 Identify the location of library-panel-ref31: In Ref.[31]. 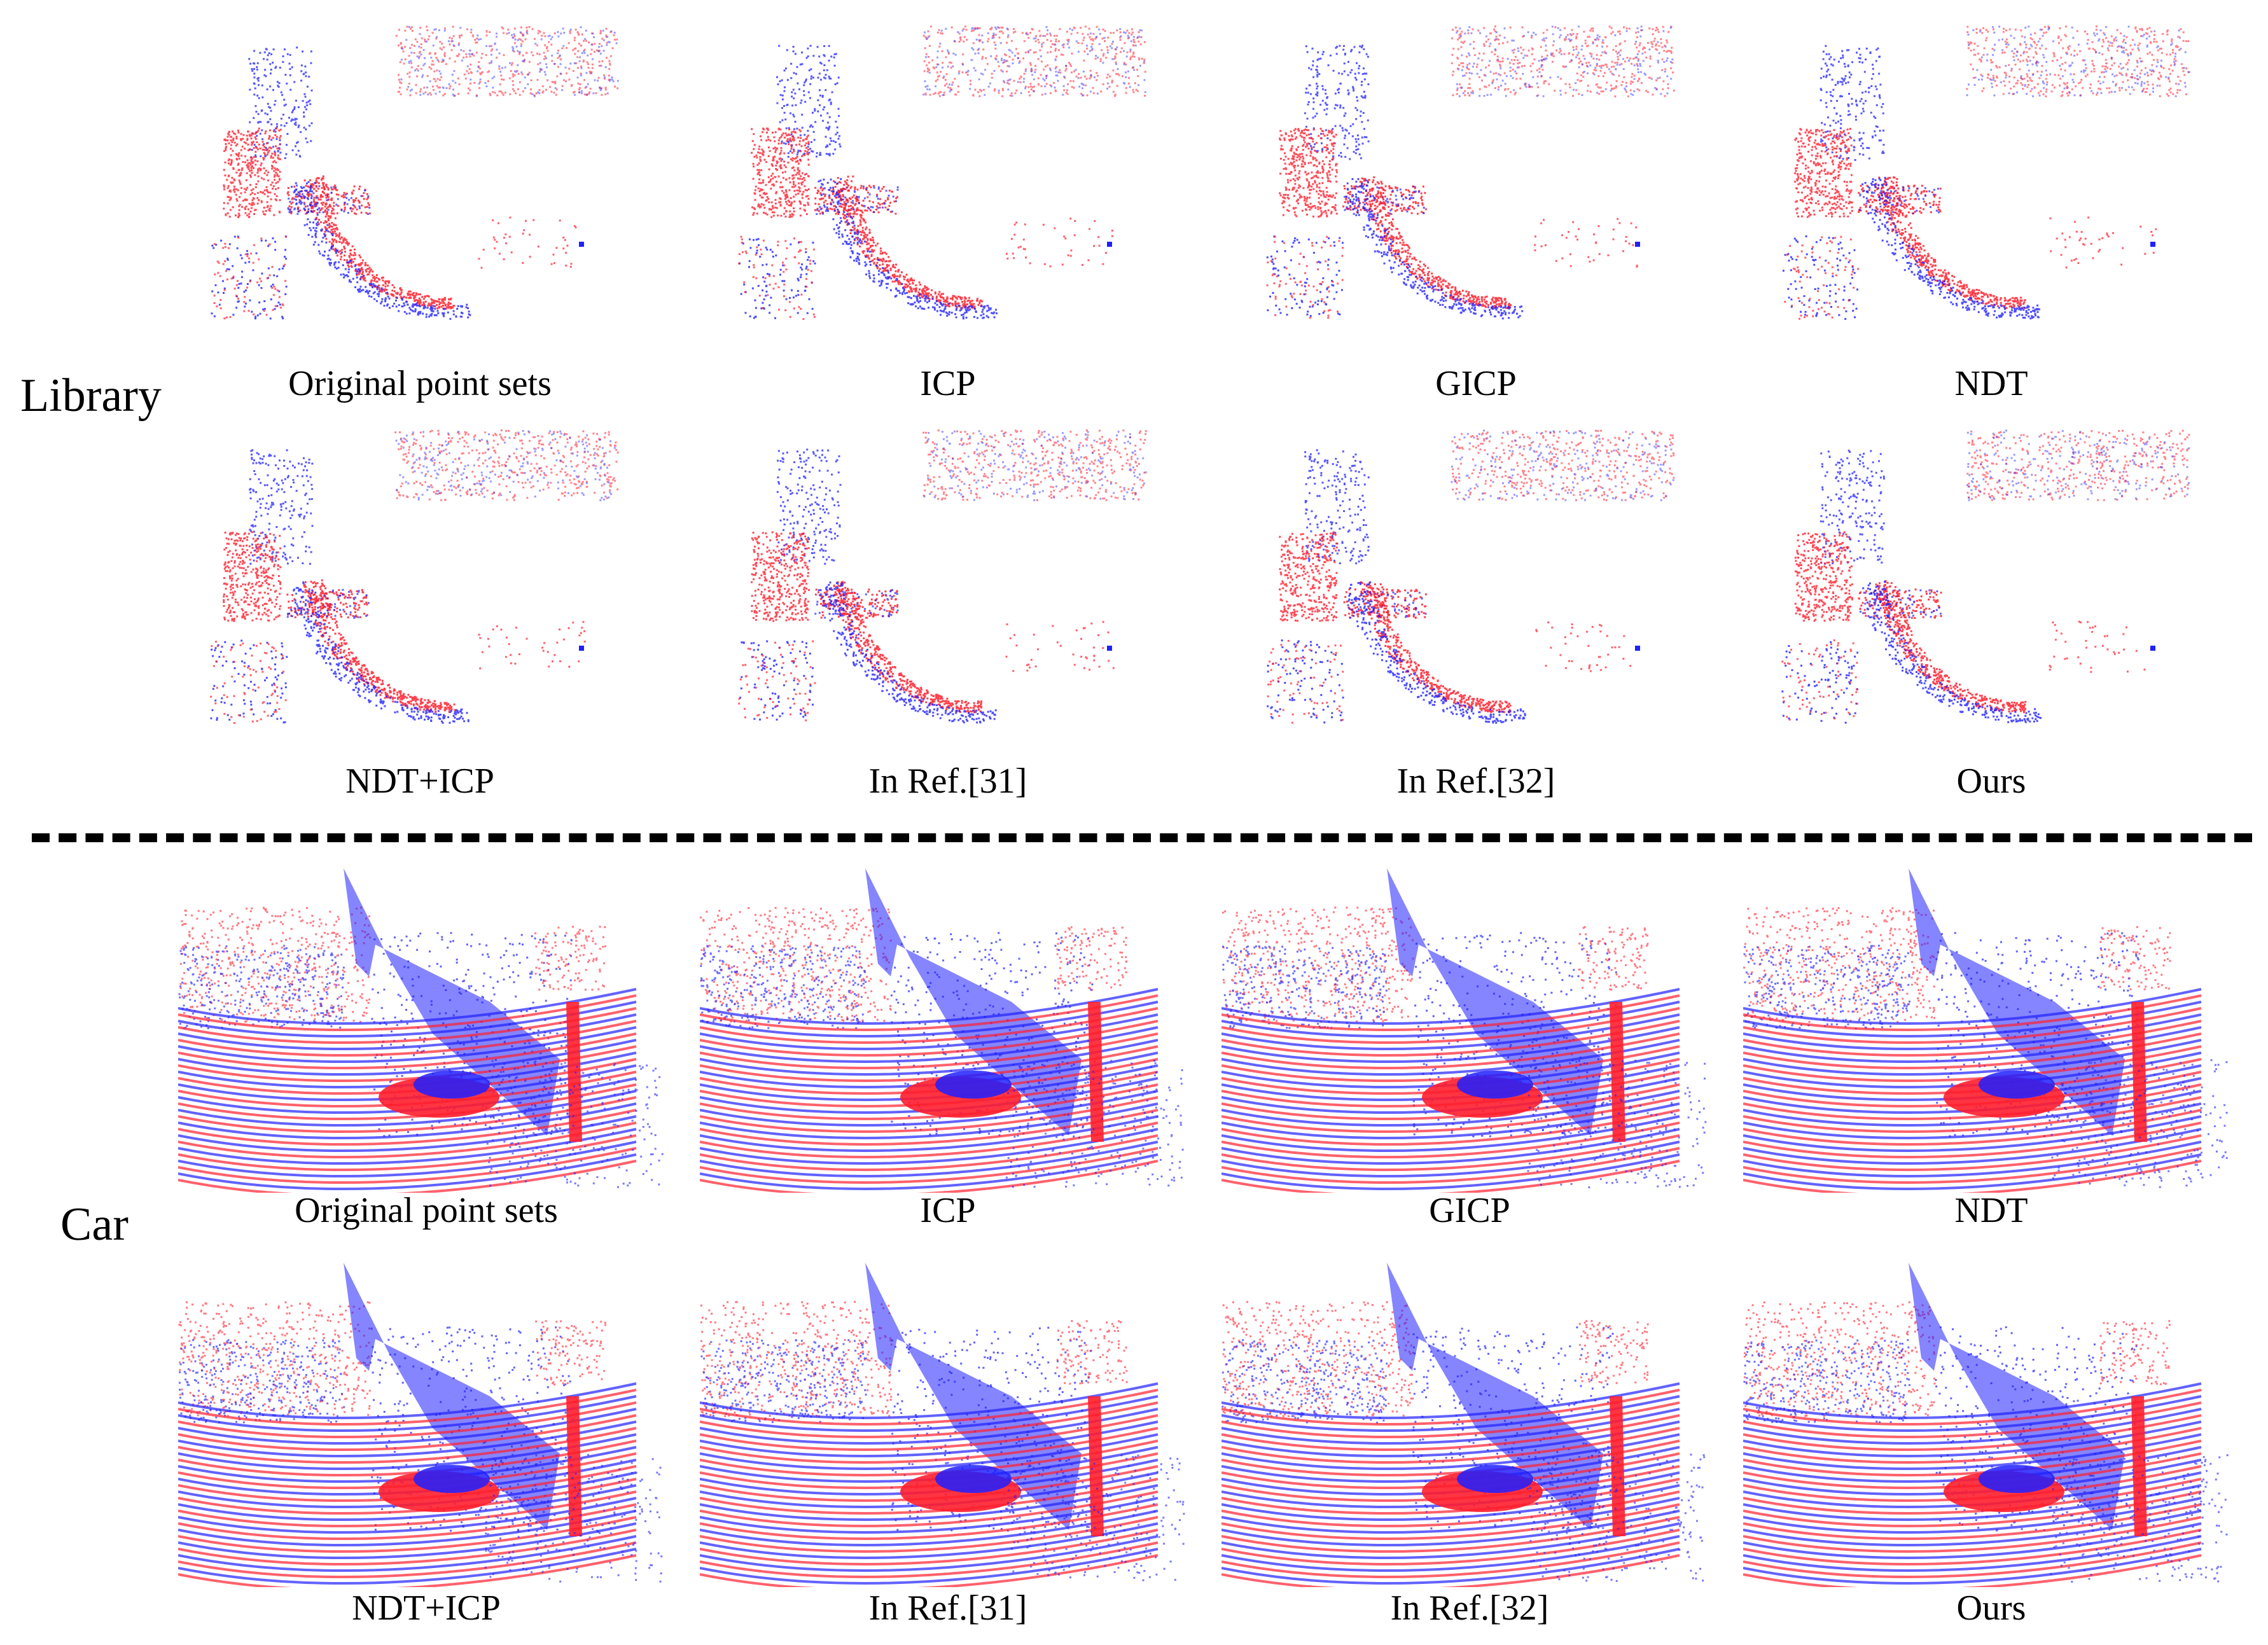
(948, 614).